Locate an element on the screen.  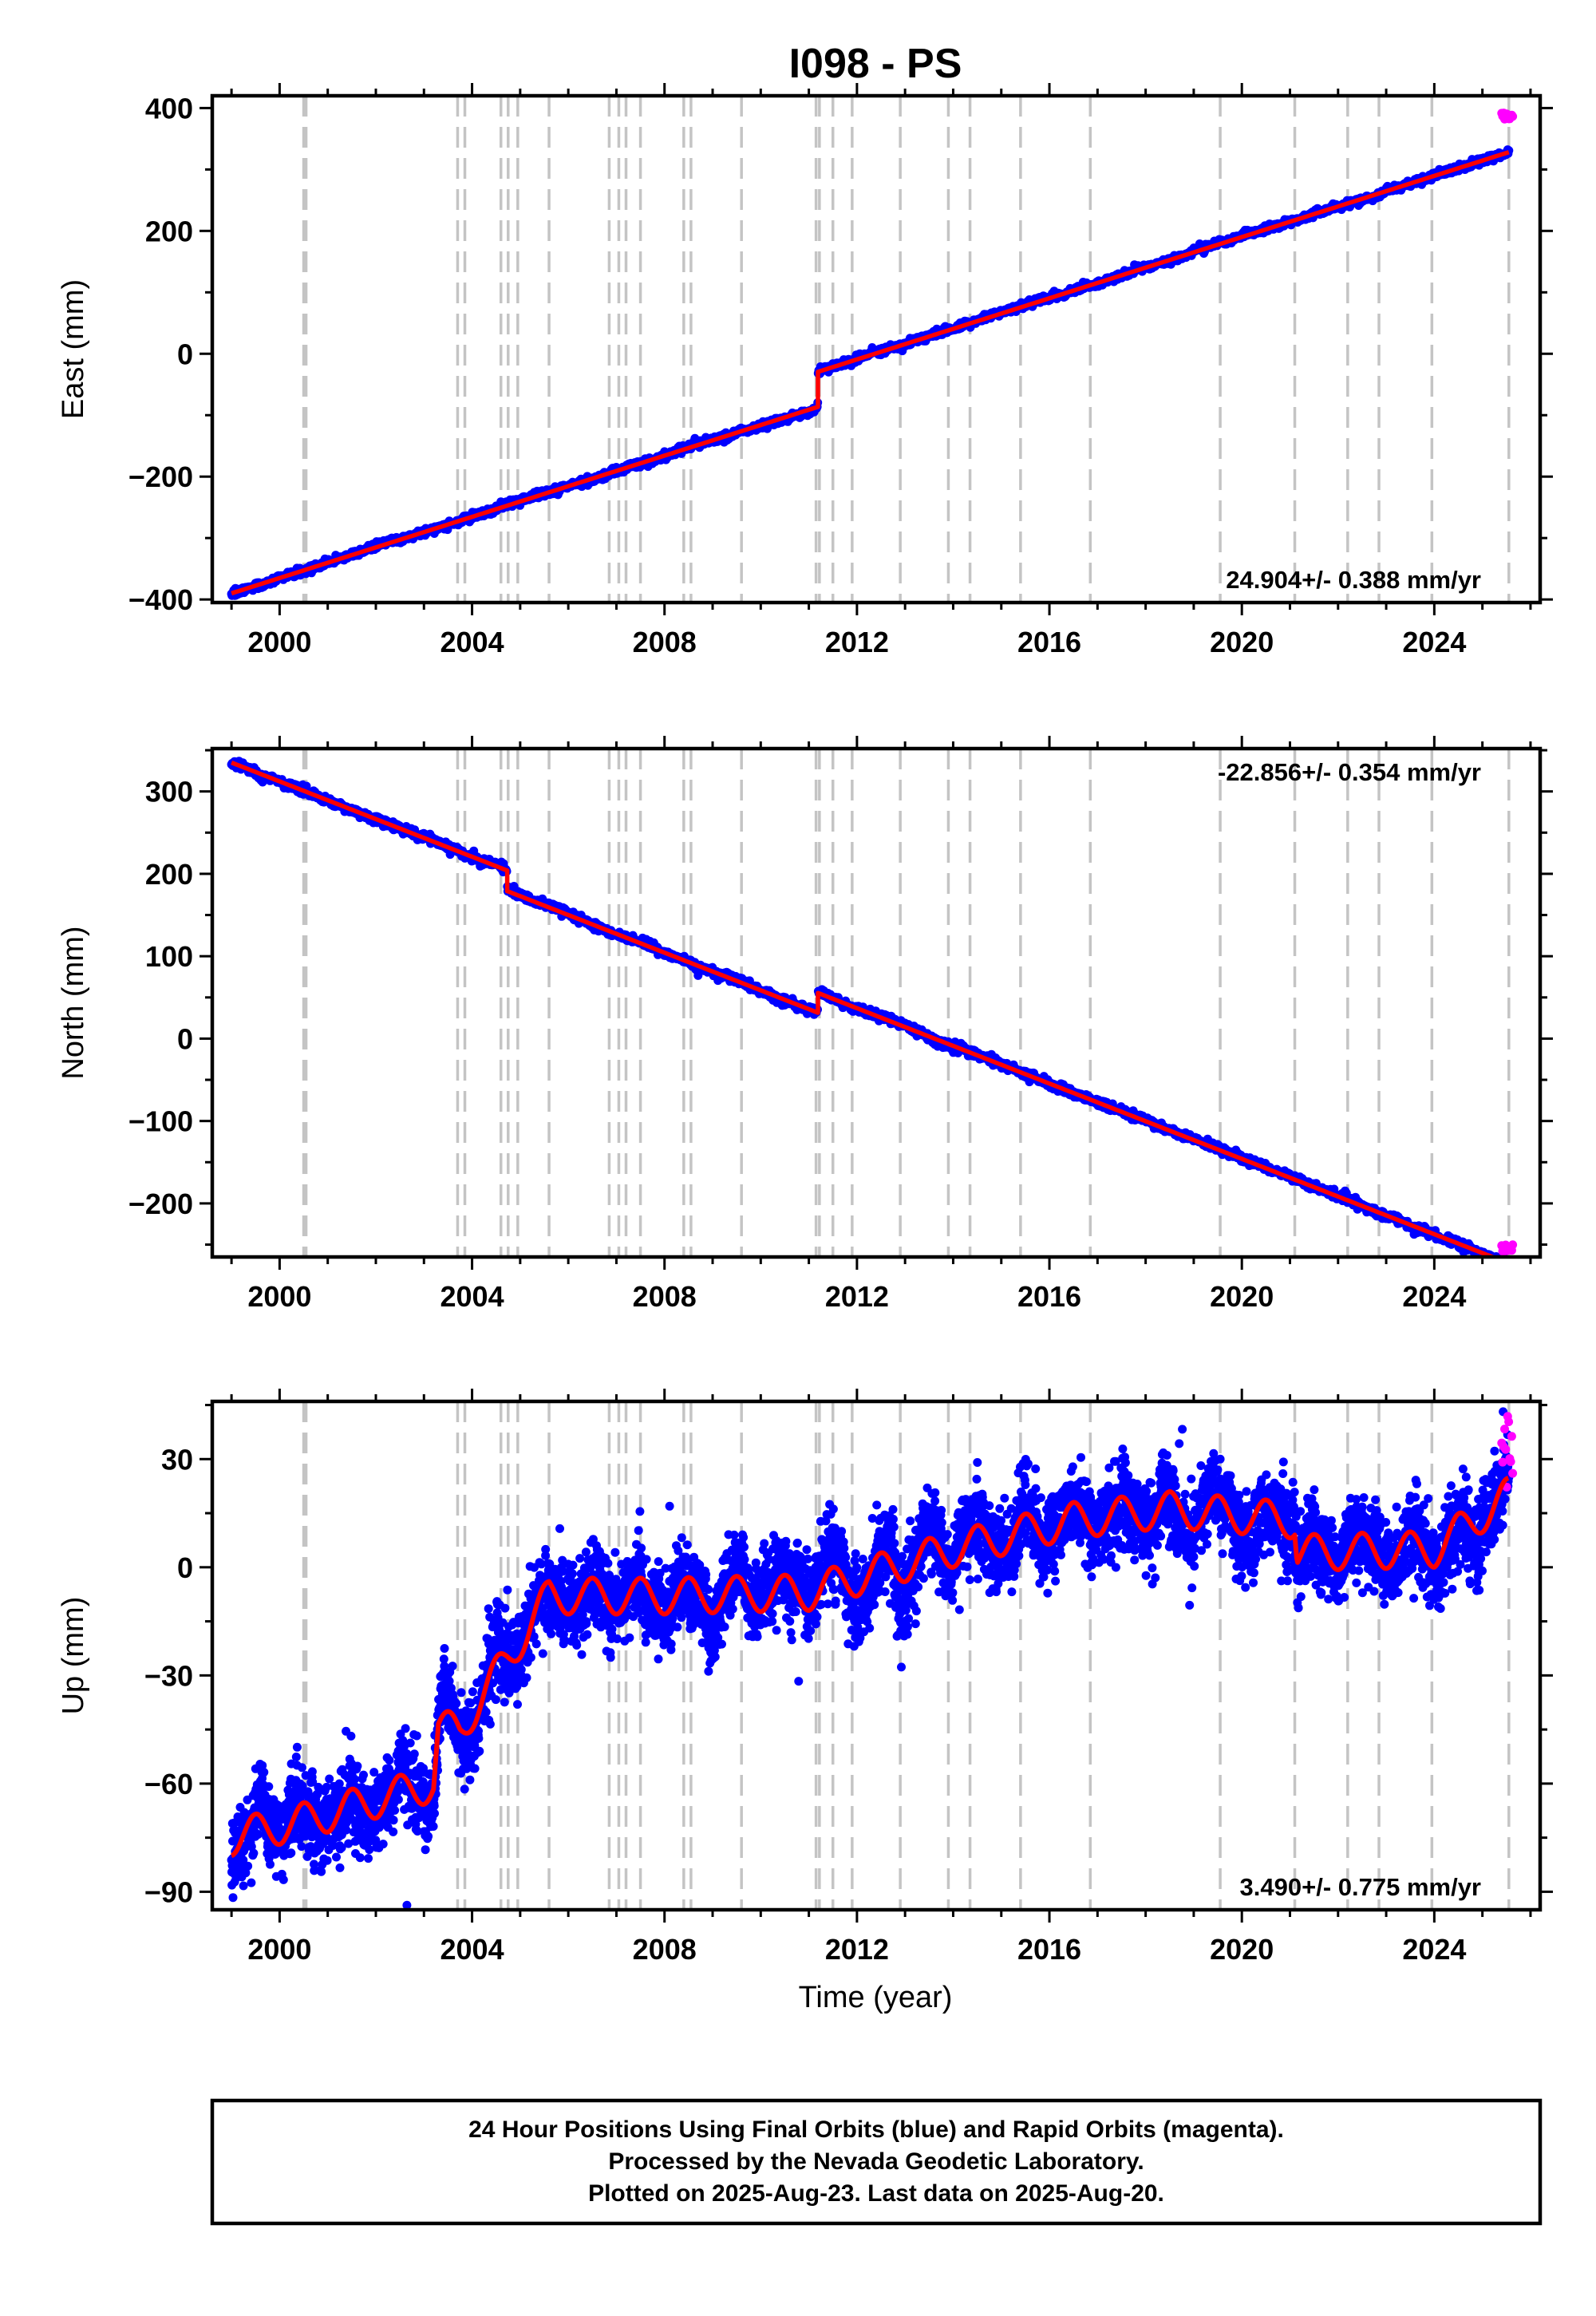
y-tick-label: 300 is located at coordinates (169, 792).